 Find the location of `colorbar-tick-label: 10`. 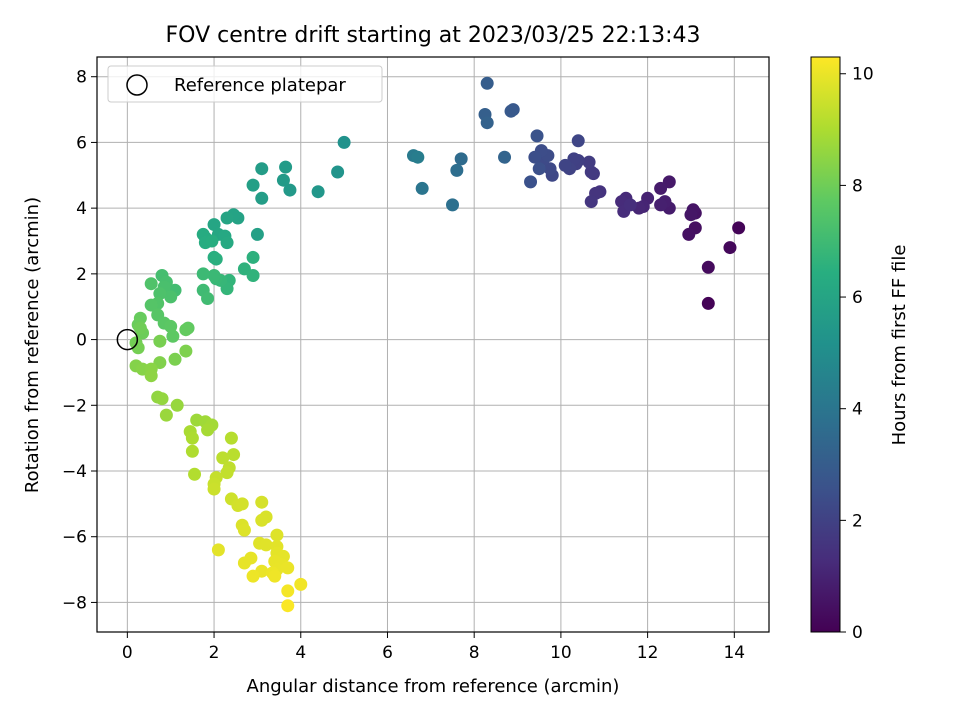

colorbar-tick-label: 10 is located at coordinates (863, 75).